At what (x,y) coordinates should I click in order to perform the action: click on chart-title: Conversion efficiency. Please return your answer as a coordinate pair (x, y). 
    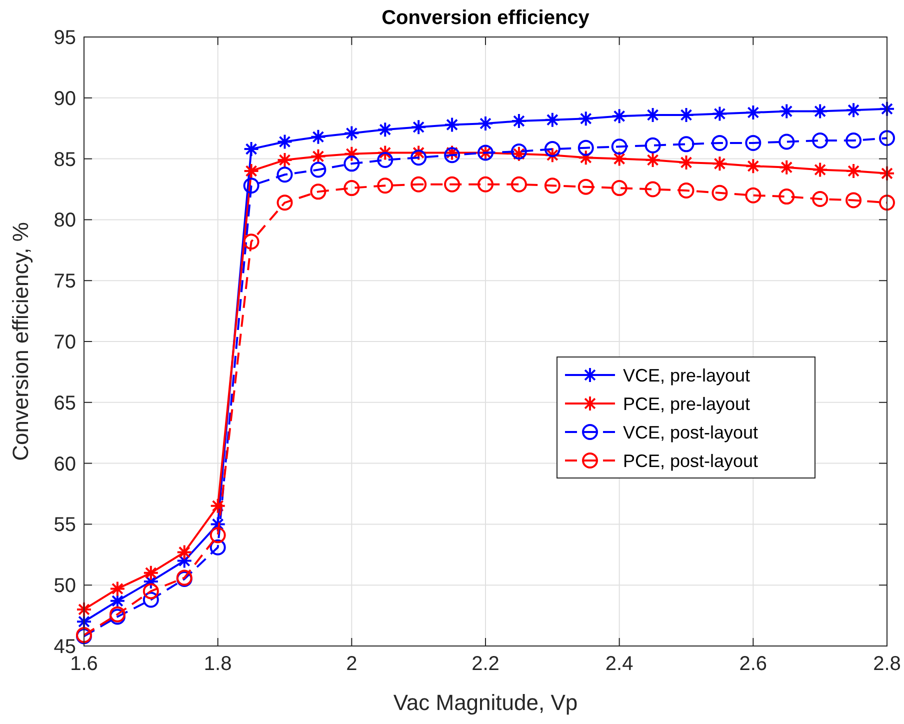
    Looking at the image, I should click on (486, 18).